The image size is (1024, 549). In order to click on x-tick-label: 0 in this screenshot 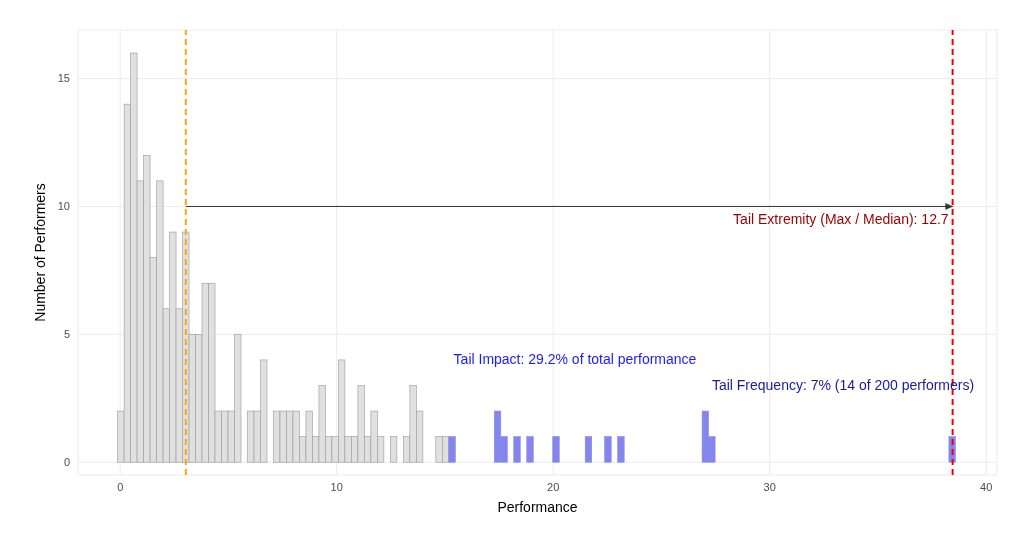, I will do `click(120, 486)`.